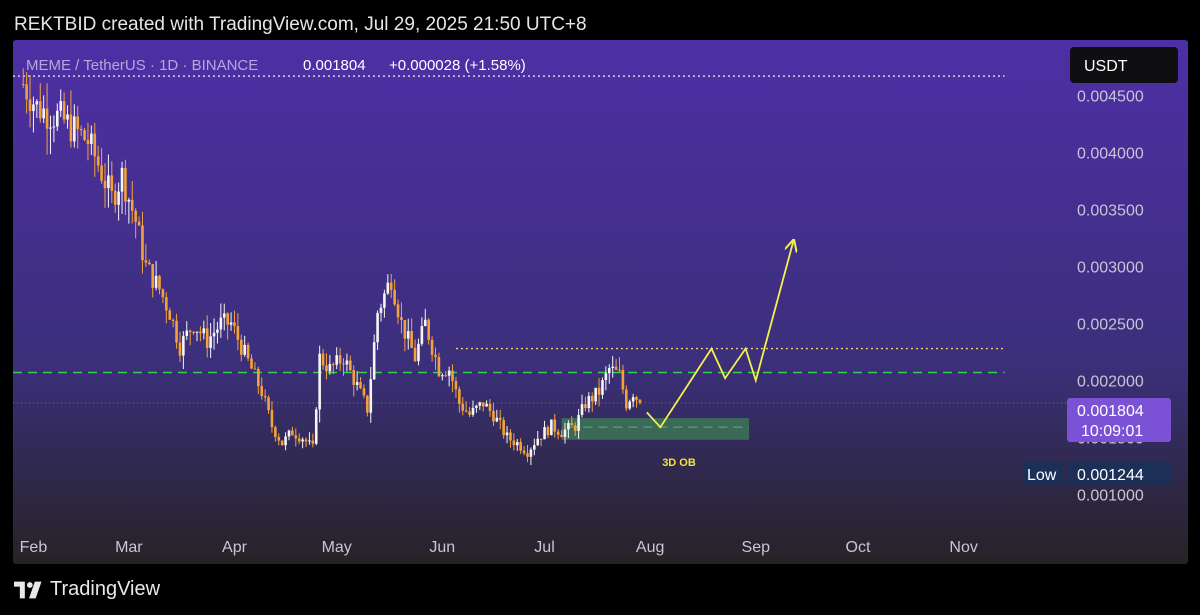 The height and width of the screenshot is (615, 1200). I want to click on tradingview-brand: TradingView, so click(105, 589).